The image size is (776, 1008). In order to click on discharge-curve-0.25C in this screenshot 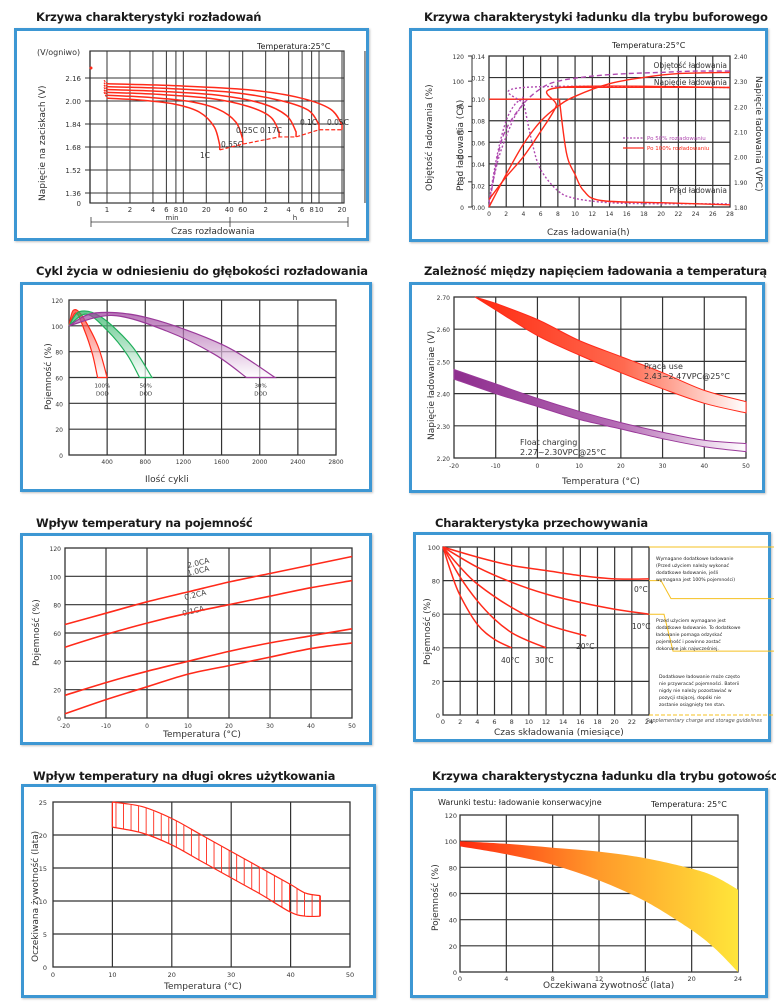, I will do `click(193, 114)`.